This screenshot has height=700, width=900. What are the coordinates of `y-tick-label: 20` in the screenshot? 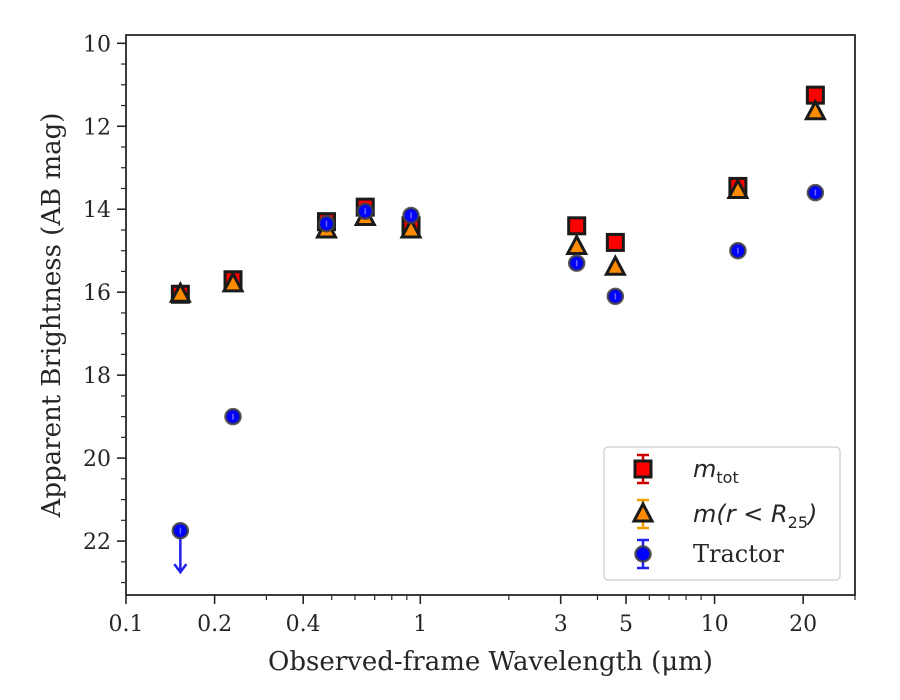 It's located at (97, 459).